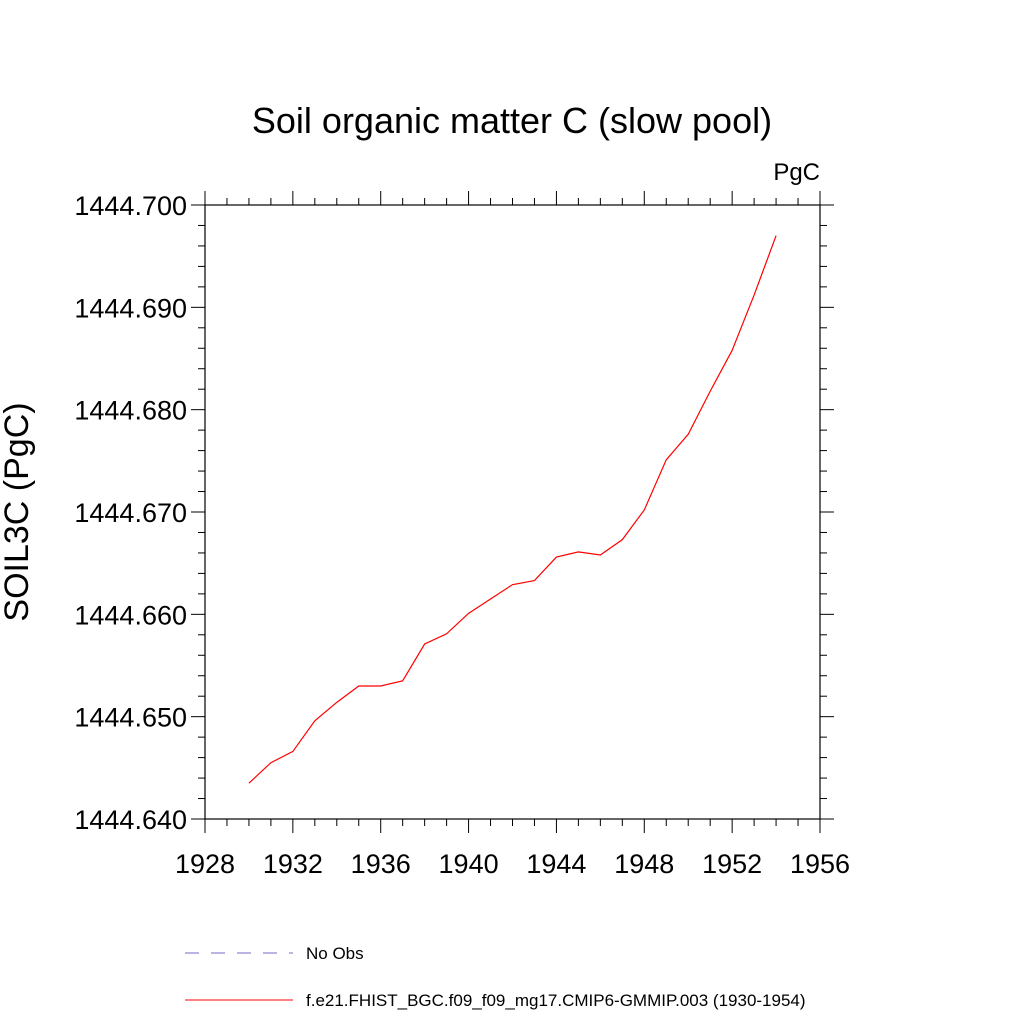  Describe the element at coordinates (130, 820) in the screenshot. I see `y-tick-label: 1444.640` at that location.